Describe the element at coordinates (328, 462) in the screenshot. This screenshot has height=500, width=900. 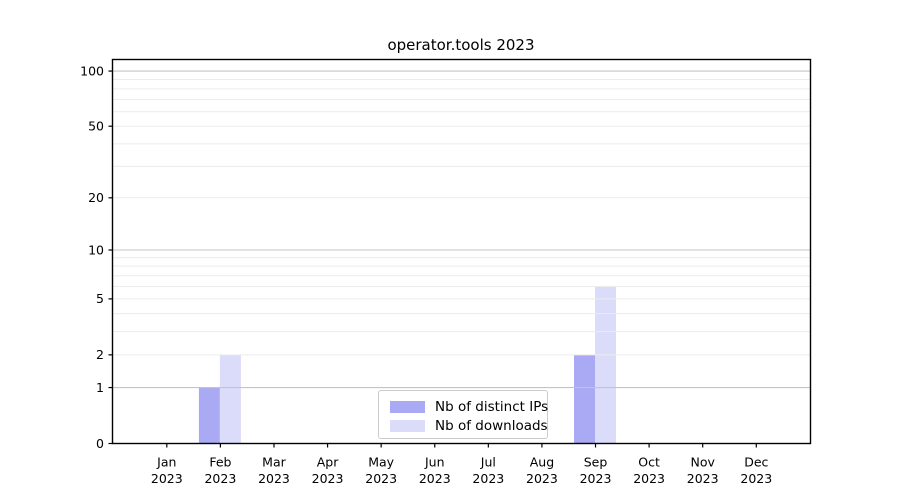
I see `x-tick-label-month: Apr` at that location.